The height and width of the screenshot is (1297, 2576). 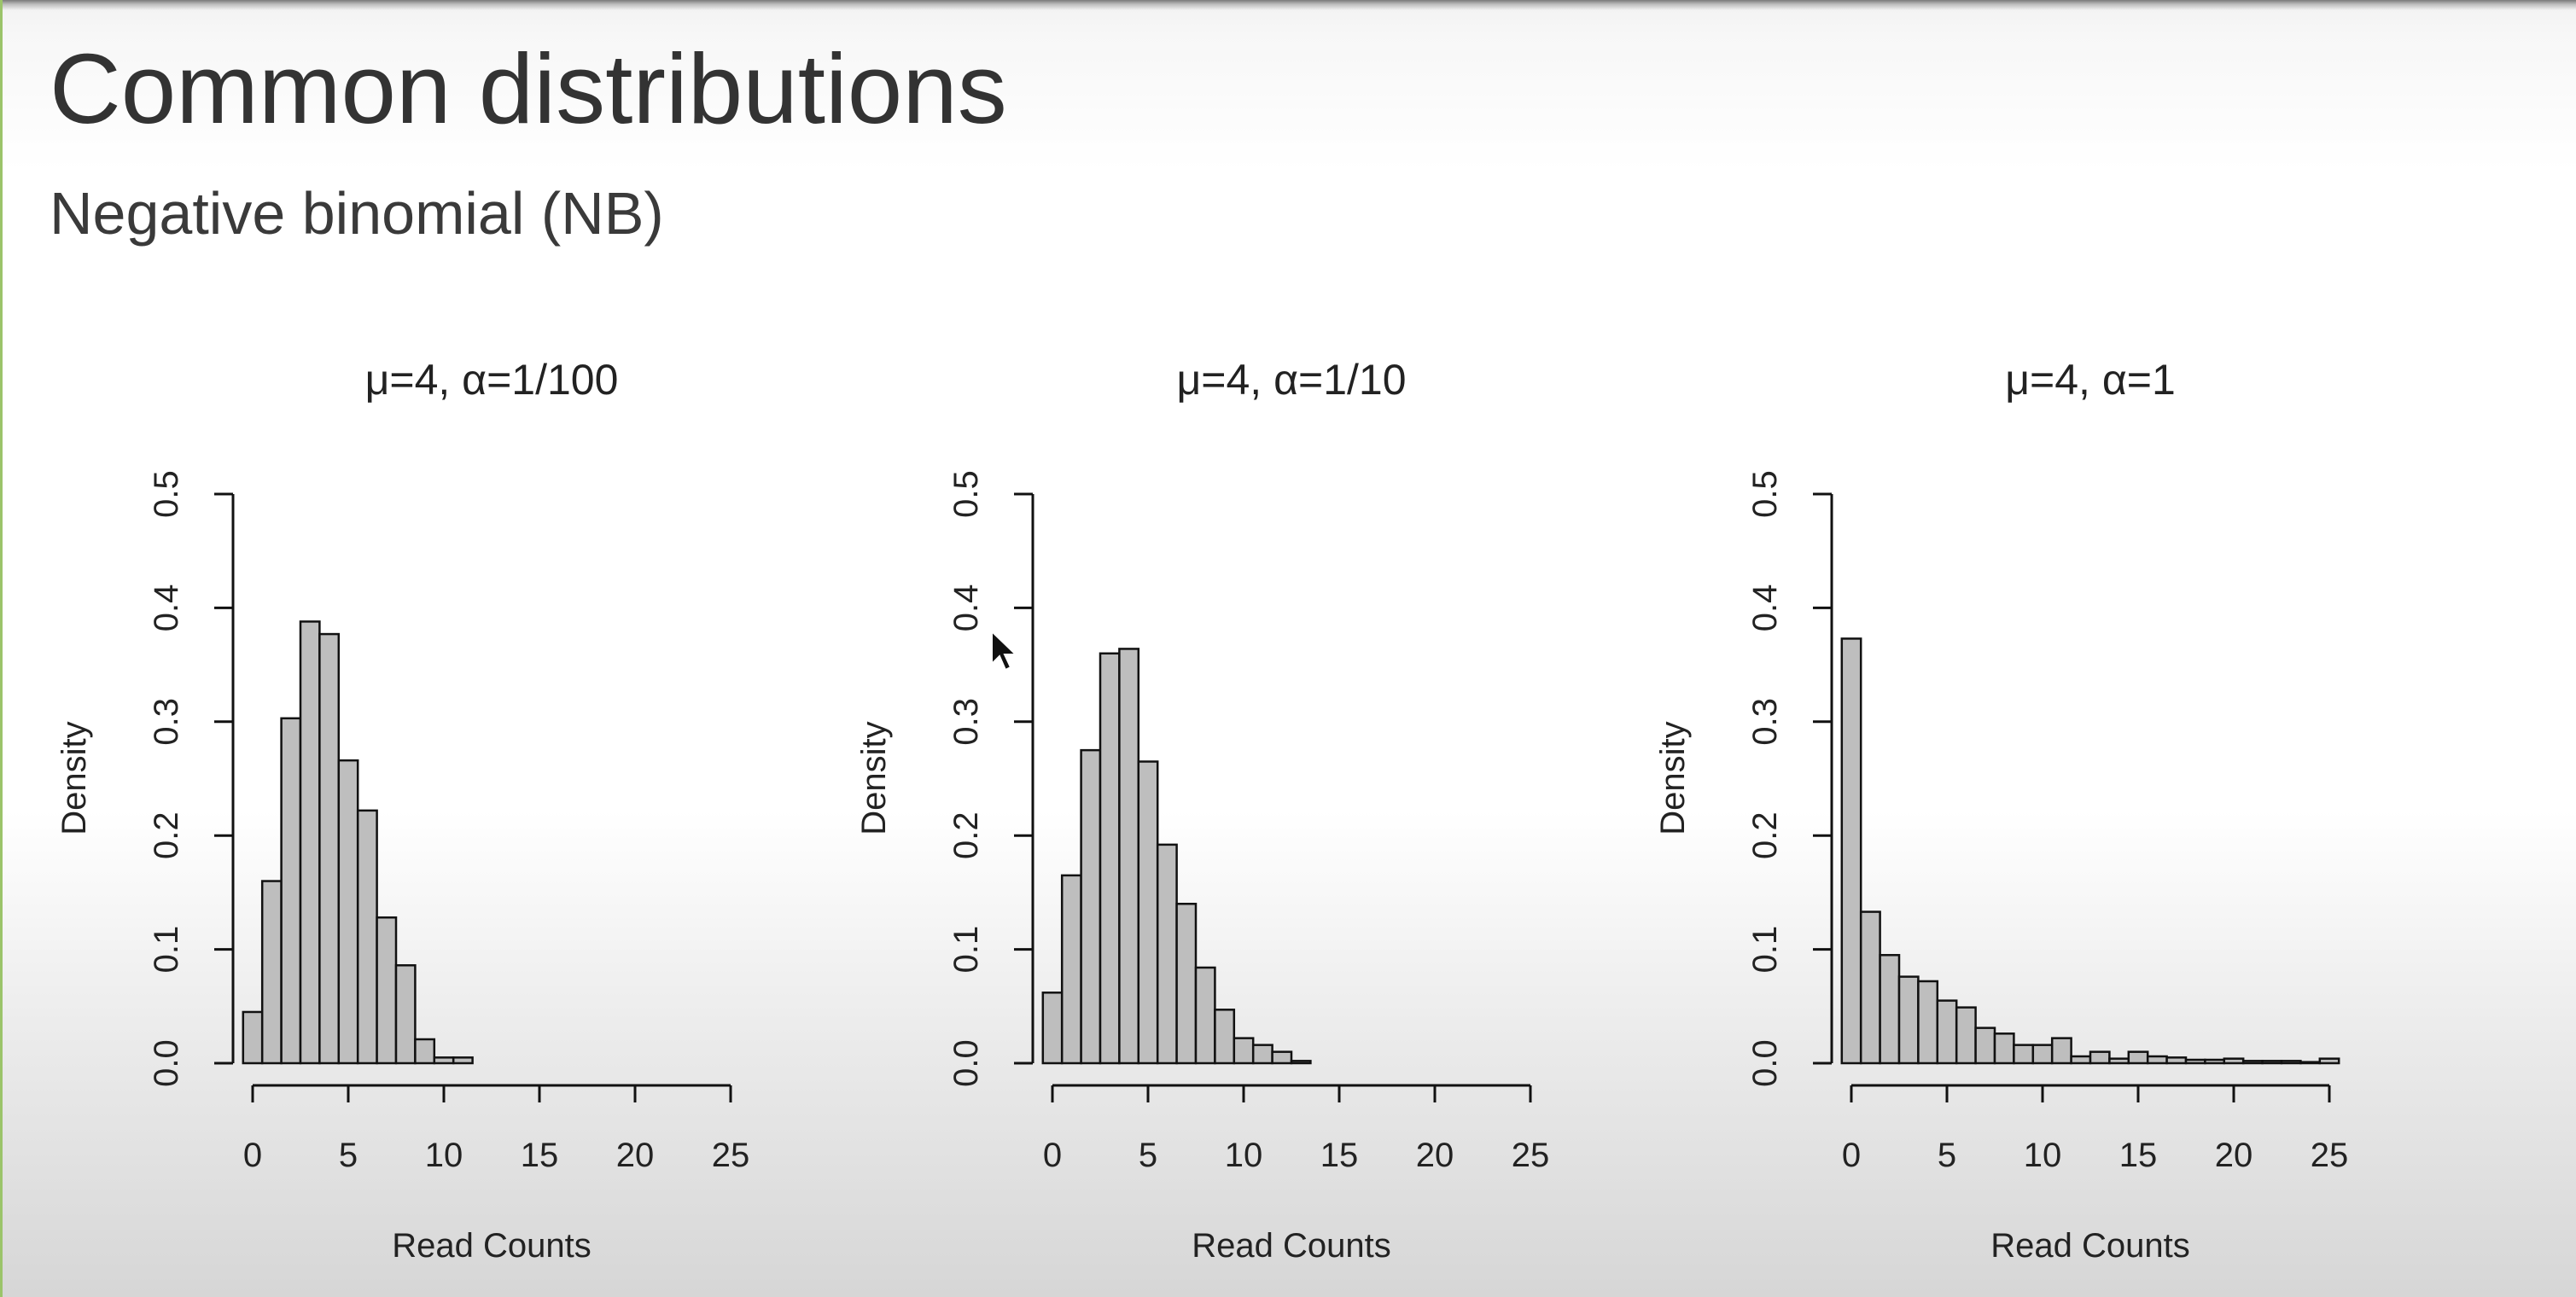 I want to click on panel-title: μ=4, α=1, so click(x=2090, y=380).